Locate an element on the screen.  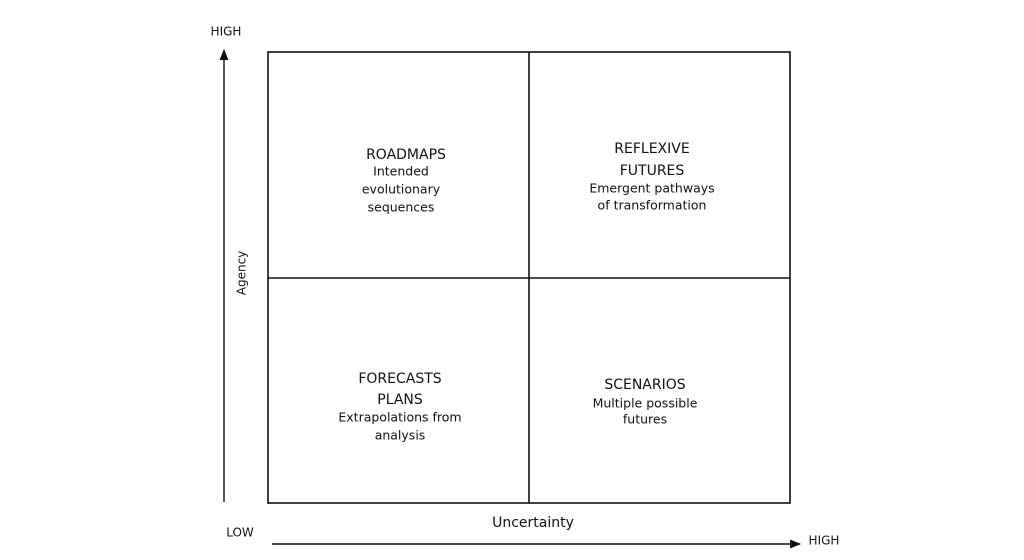
quadrant-description: evolutionary is located at coordinates (401, 189).